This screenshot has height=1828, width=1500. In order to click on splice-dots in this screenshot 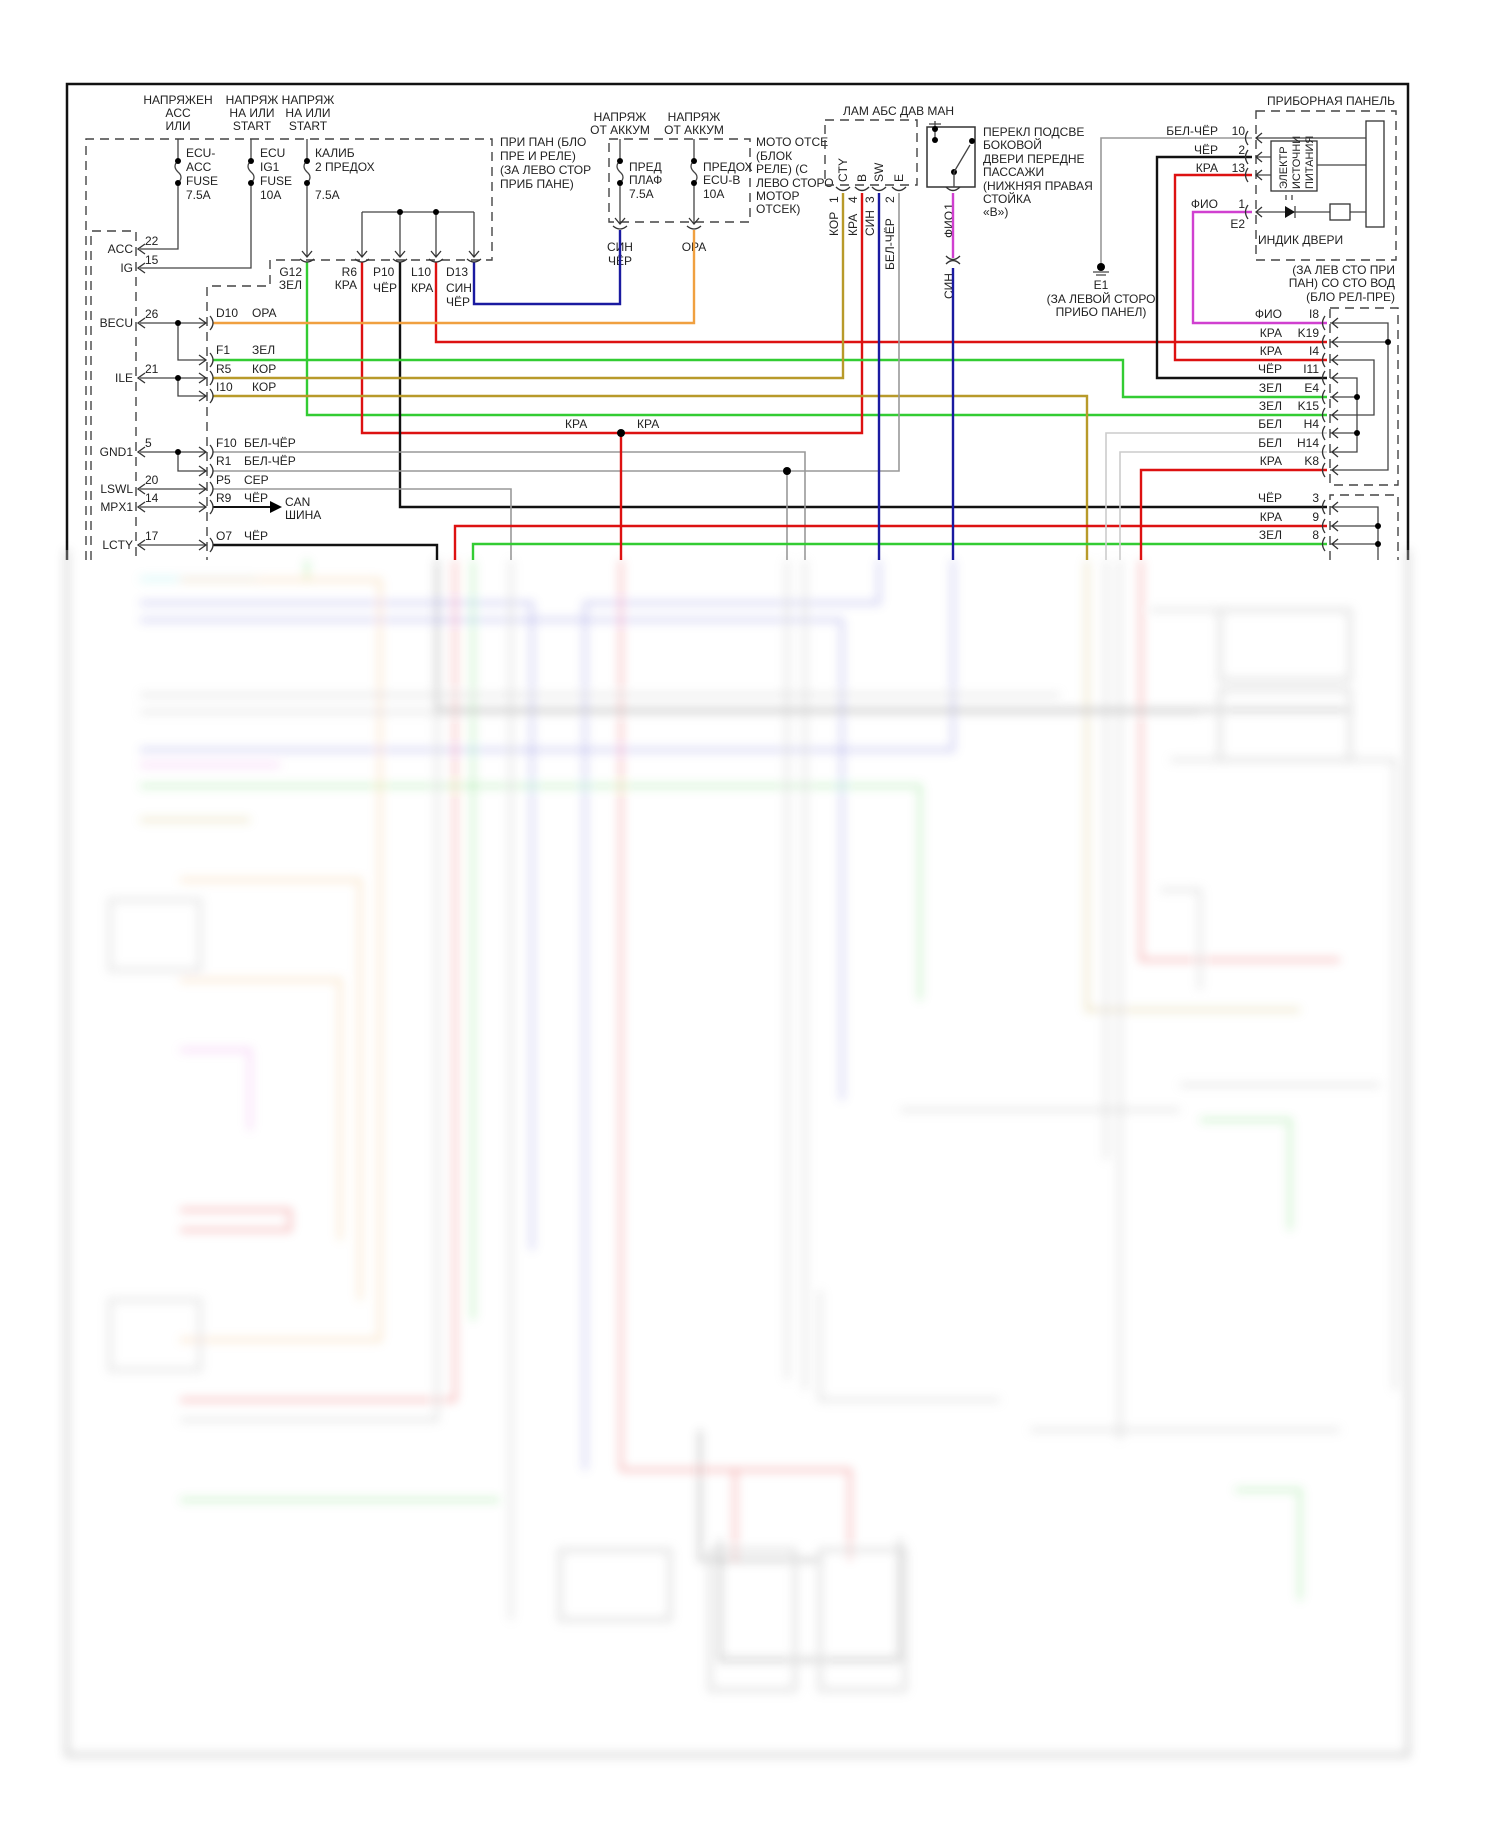, I will do `click(178, 387)`.